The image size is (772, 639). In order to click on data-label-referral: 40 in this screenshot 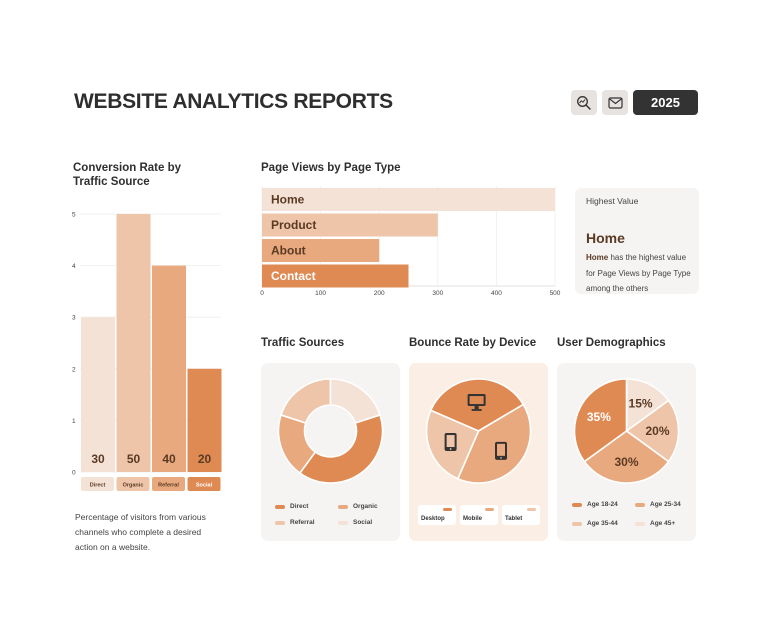, I will do `click(169, 459)`.